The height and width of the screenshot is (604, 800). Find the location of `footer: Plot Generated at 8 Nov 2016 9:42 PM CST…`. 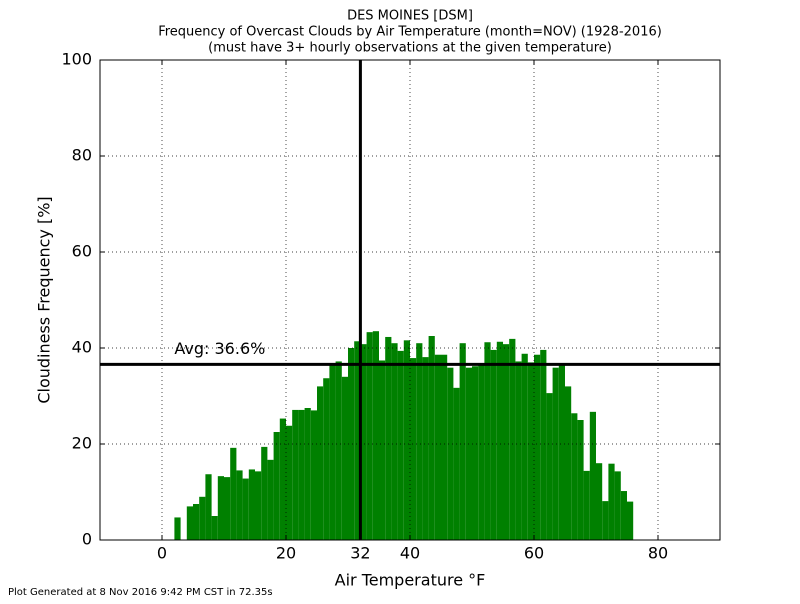

footer: Plot Generated at 8 Nov 2016 9:42 PM CST… is located at coordinates (140, 592).